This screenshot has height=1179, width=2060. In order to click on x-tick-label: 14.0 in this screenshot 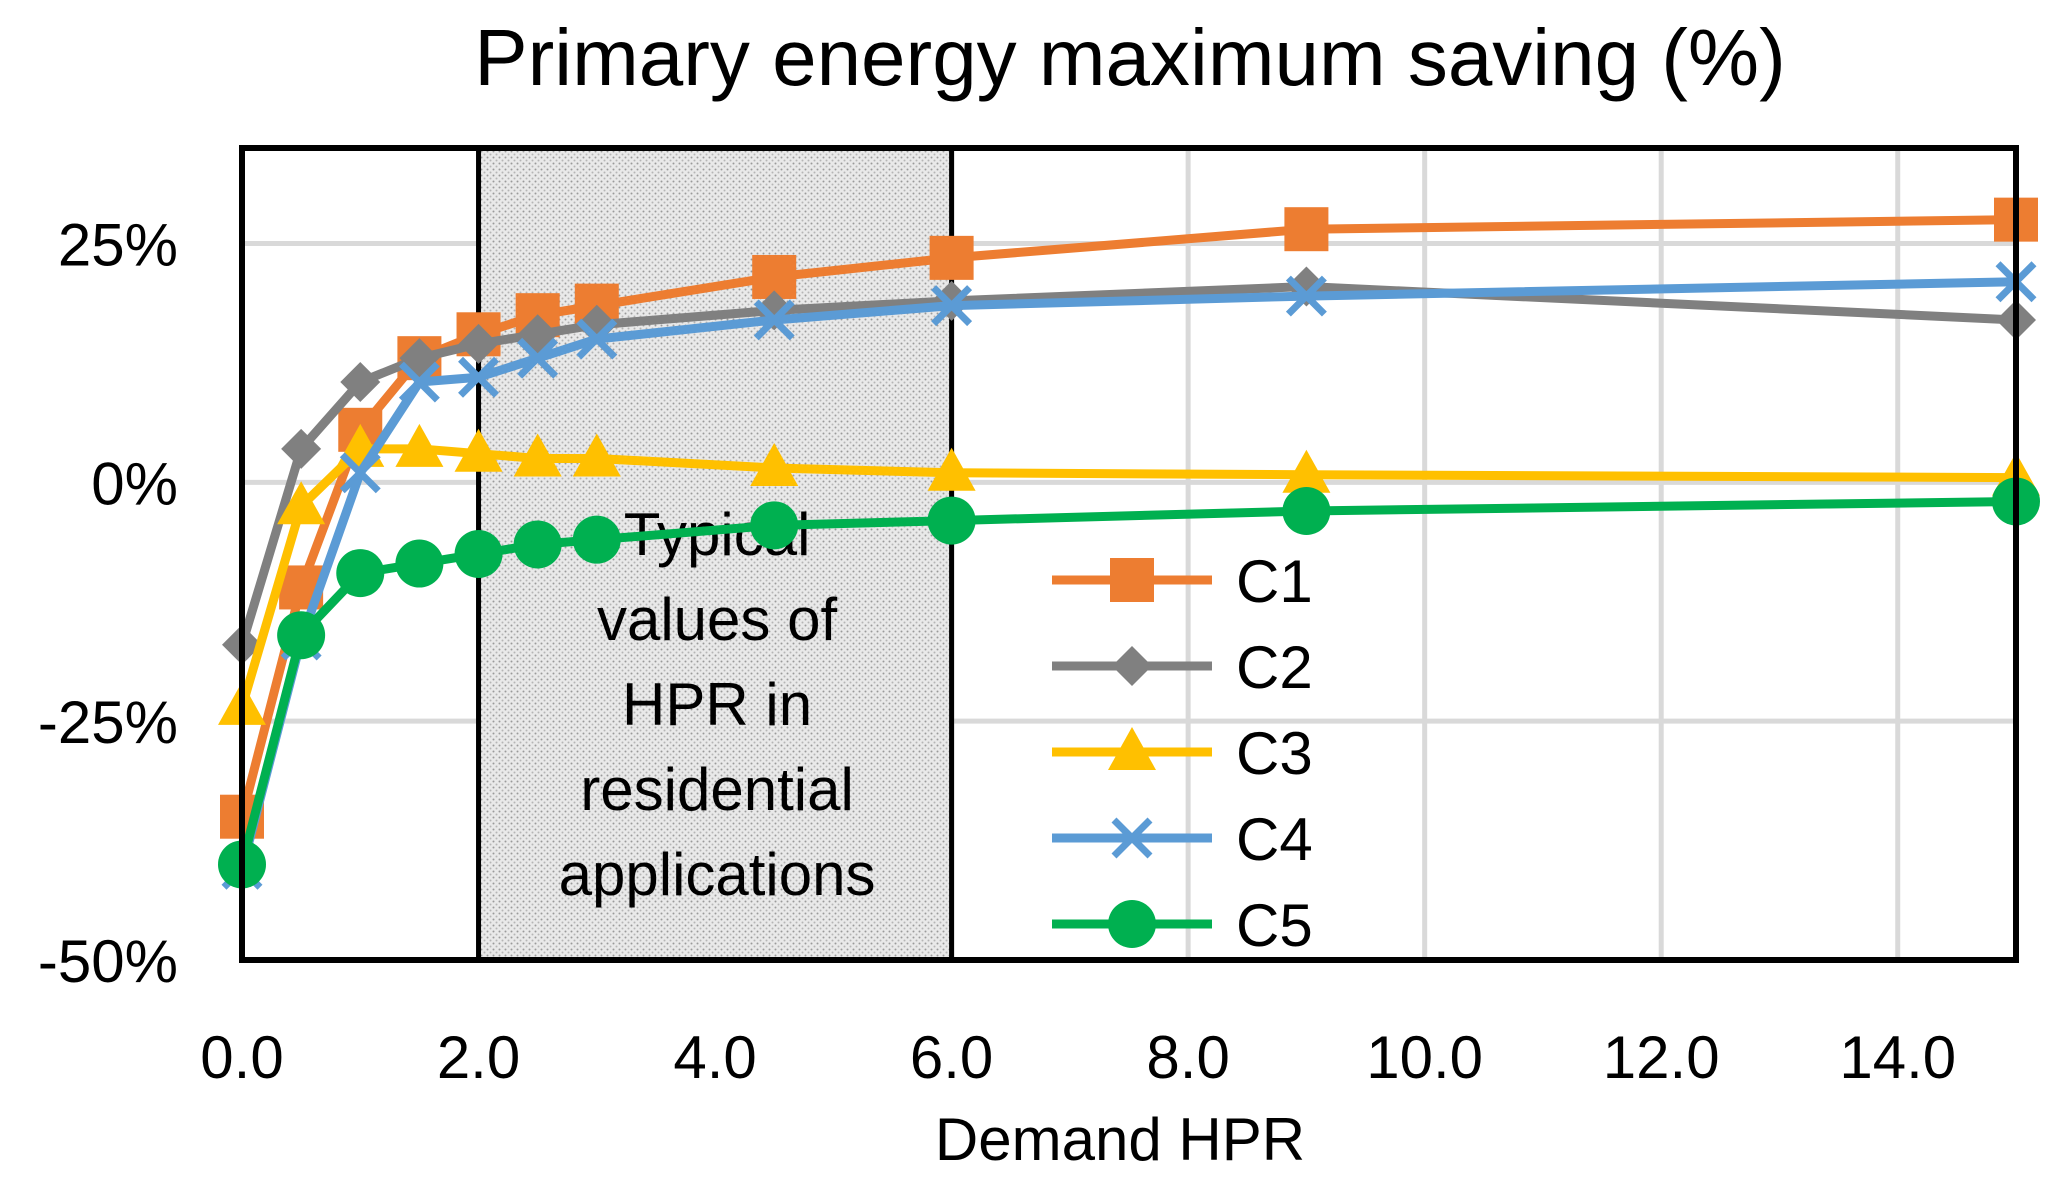, I will do `click(1897, 1057)`.